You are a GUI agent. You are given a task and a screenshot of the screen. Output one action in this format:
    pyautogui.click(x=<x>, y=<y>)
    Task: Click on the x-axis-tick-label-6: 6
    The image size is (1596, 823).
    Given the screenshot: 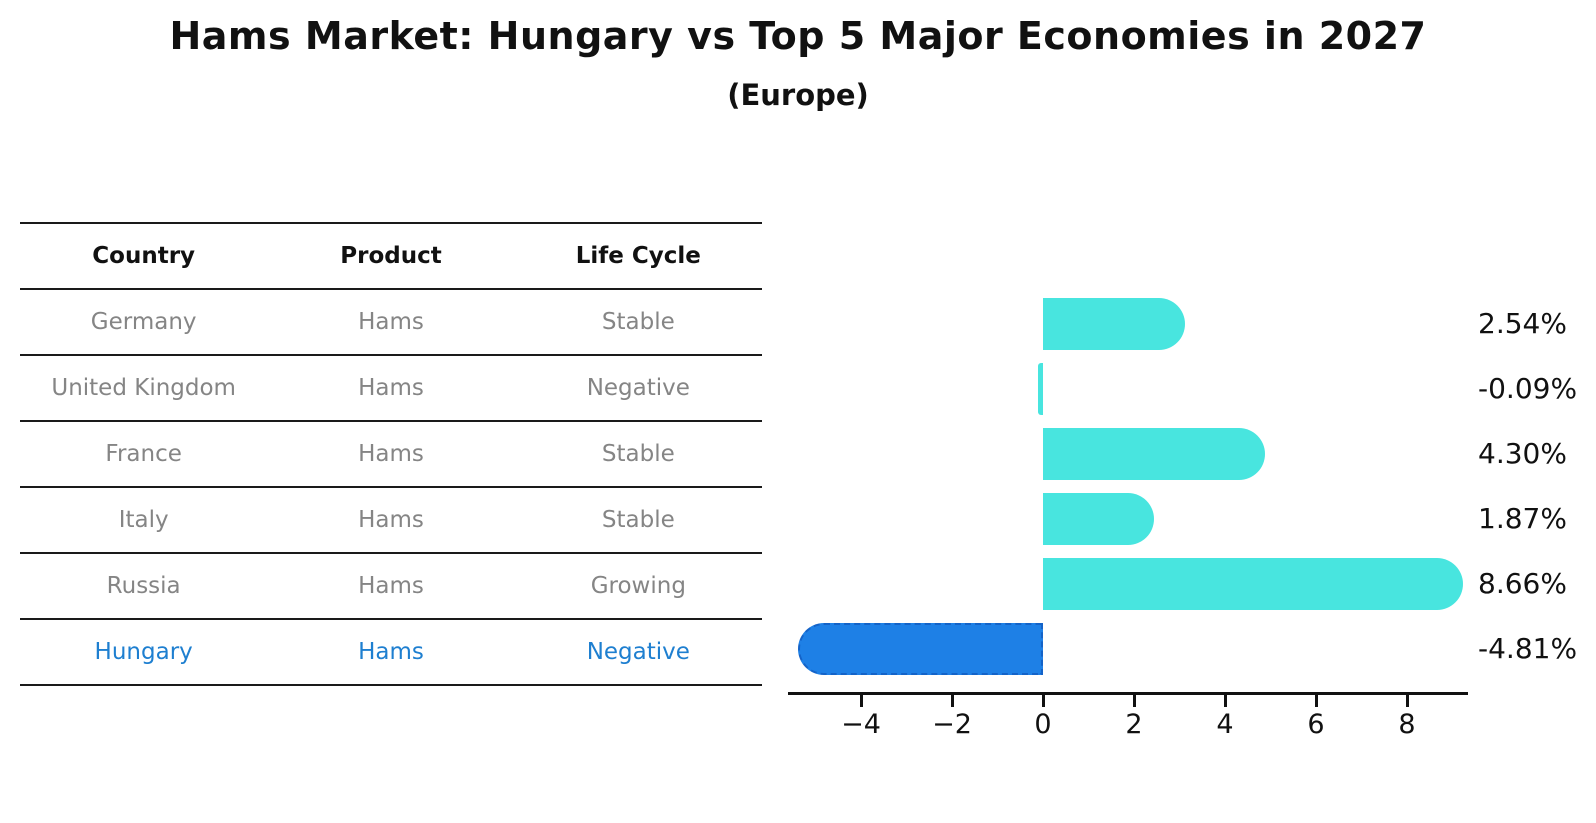 What is the action you would take?
    pyautogui.click(x=1316, y=724)
    